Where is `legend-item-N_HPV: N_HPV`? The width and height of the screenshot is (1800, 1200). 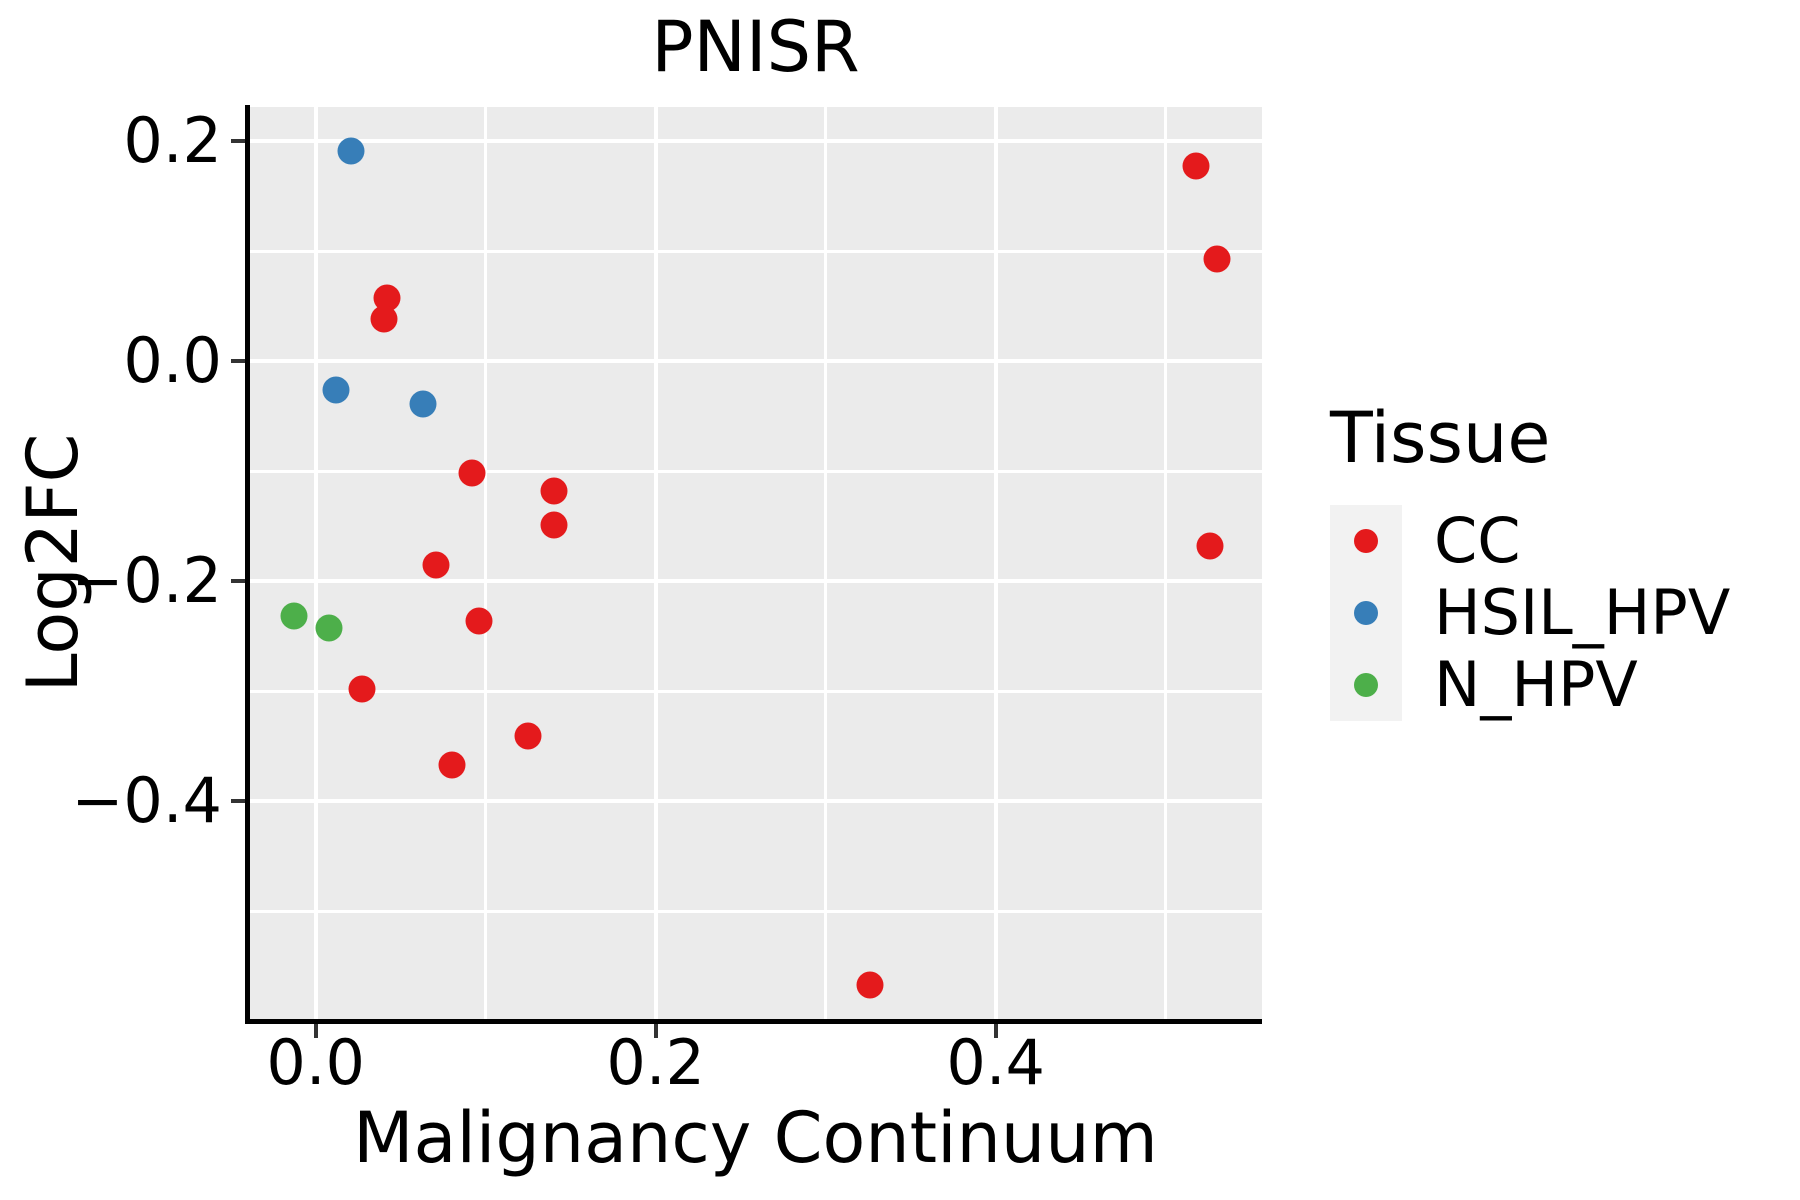 legend-item-N_HPV: N_HPV is located at coordinates (1530, 685).